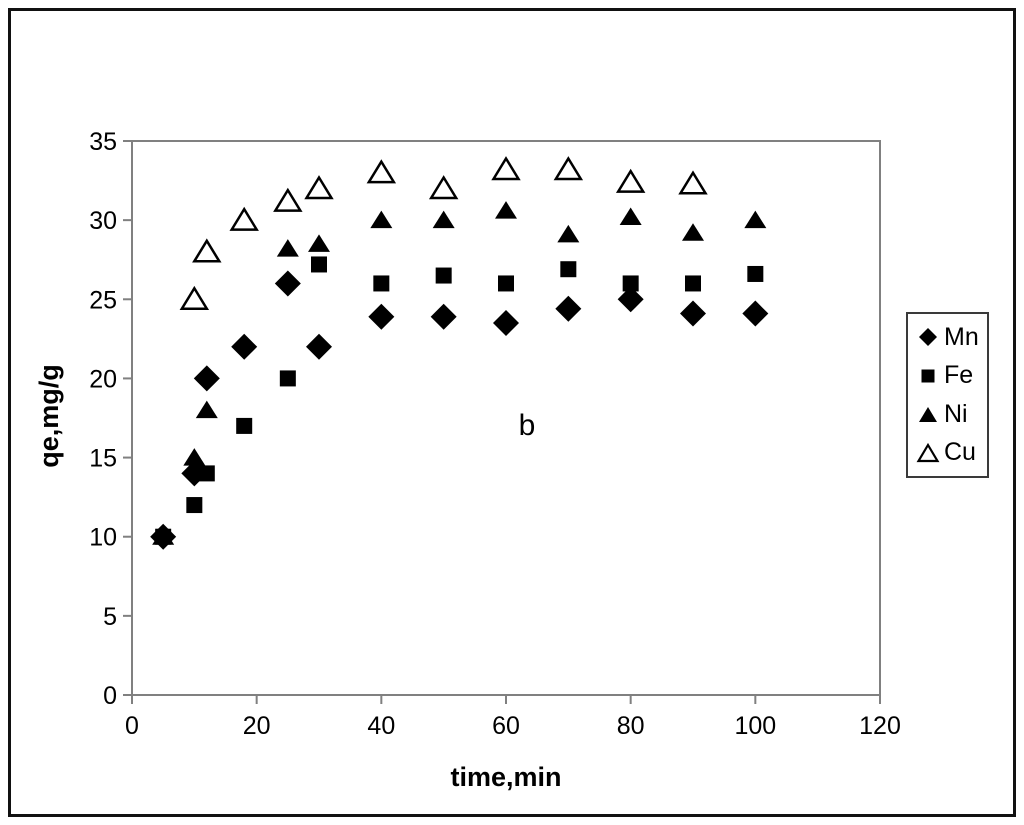  I want to click on series-cu, so click(443, 233).